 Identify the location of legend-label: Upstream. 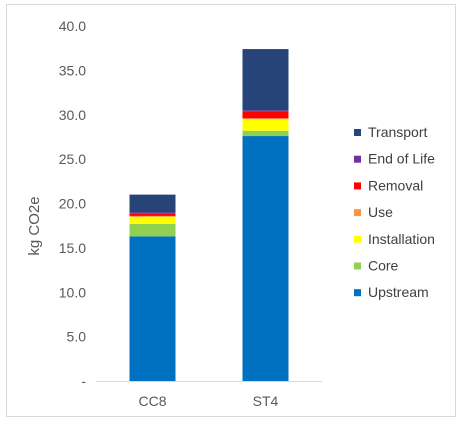
(398, 292).